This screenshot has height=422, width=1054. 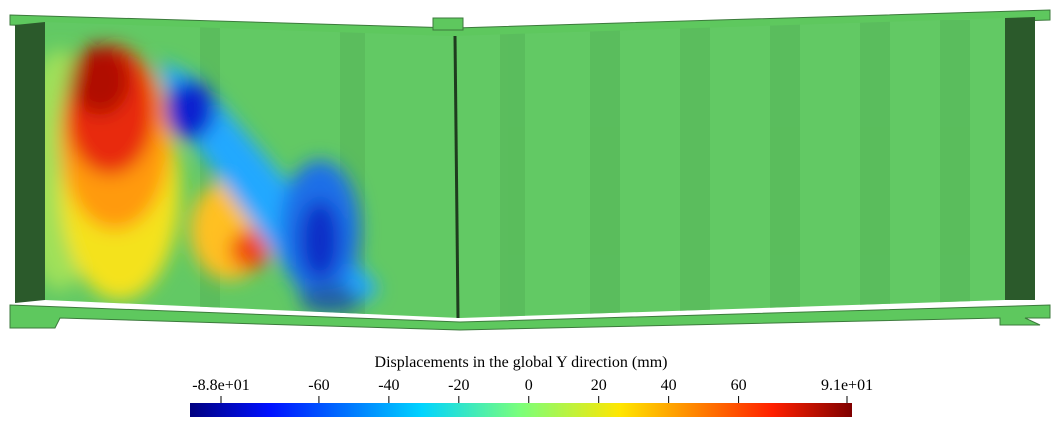 What do you see at coordinates (847, 385) in the screenshot?
I see `colorbar-tick-label: 9.1e+01` at bounding box center [847, 385].